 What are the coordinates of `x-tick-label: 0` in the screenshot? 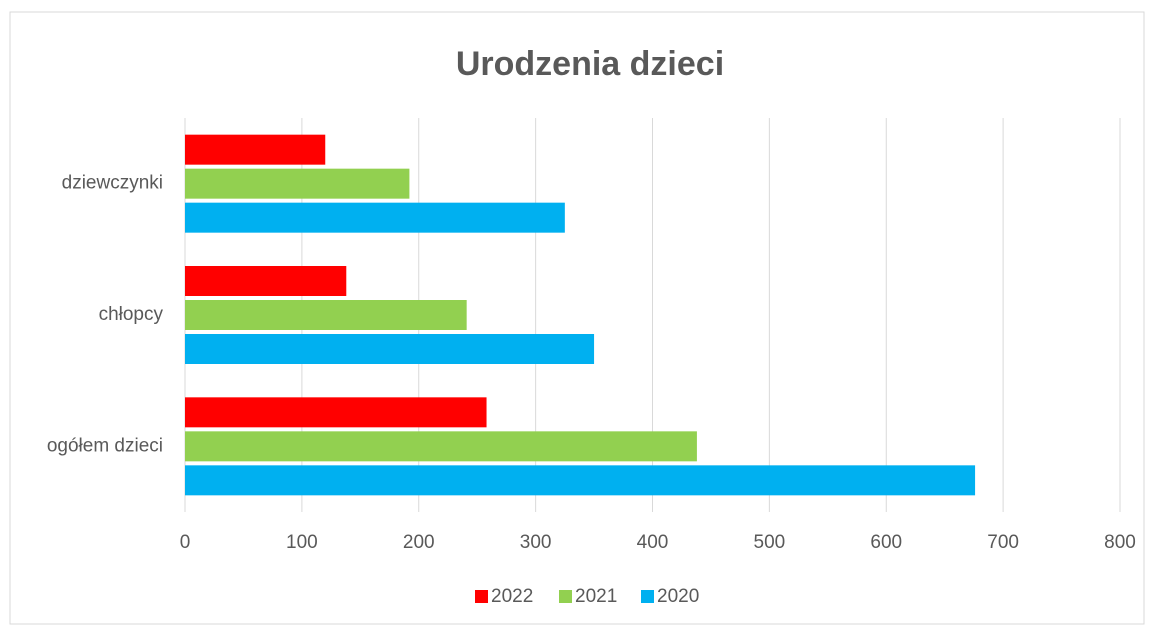 It's located at (185, 542).